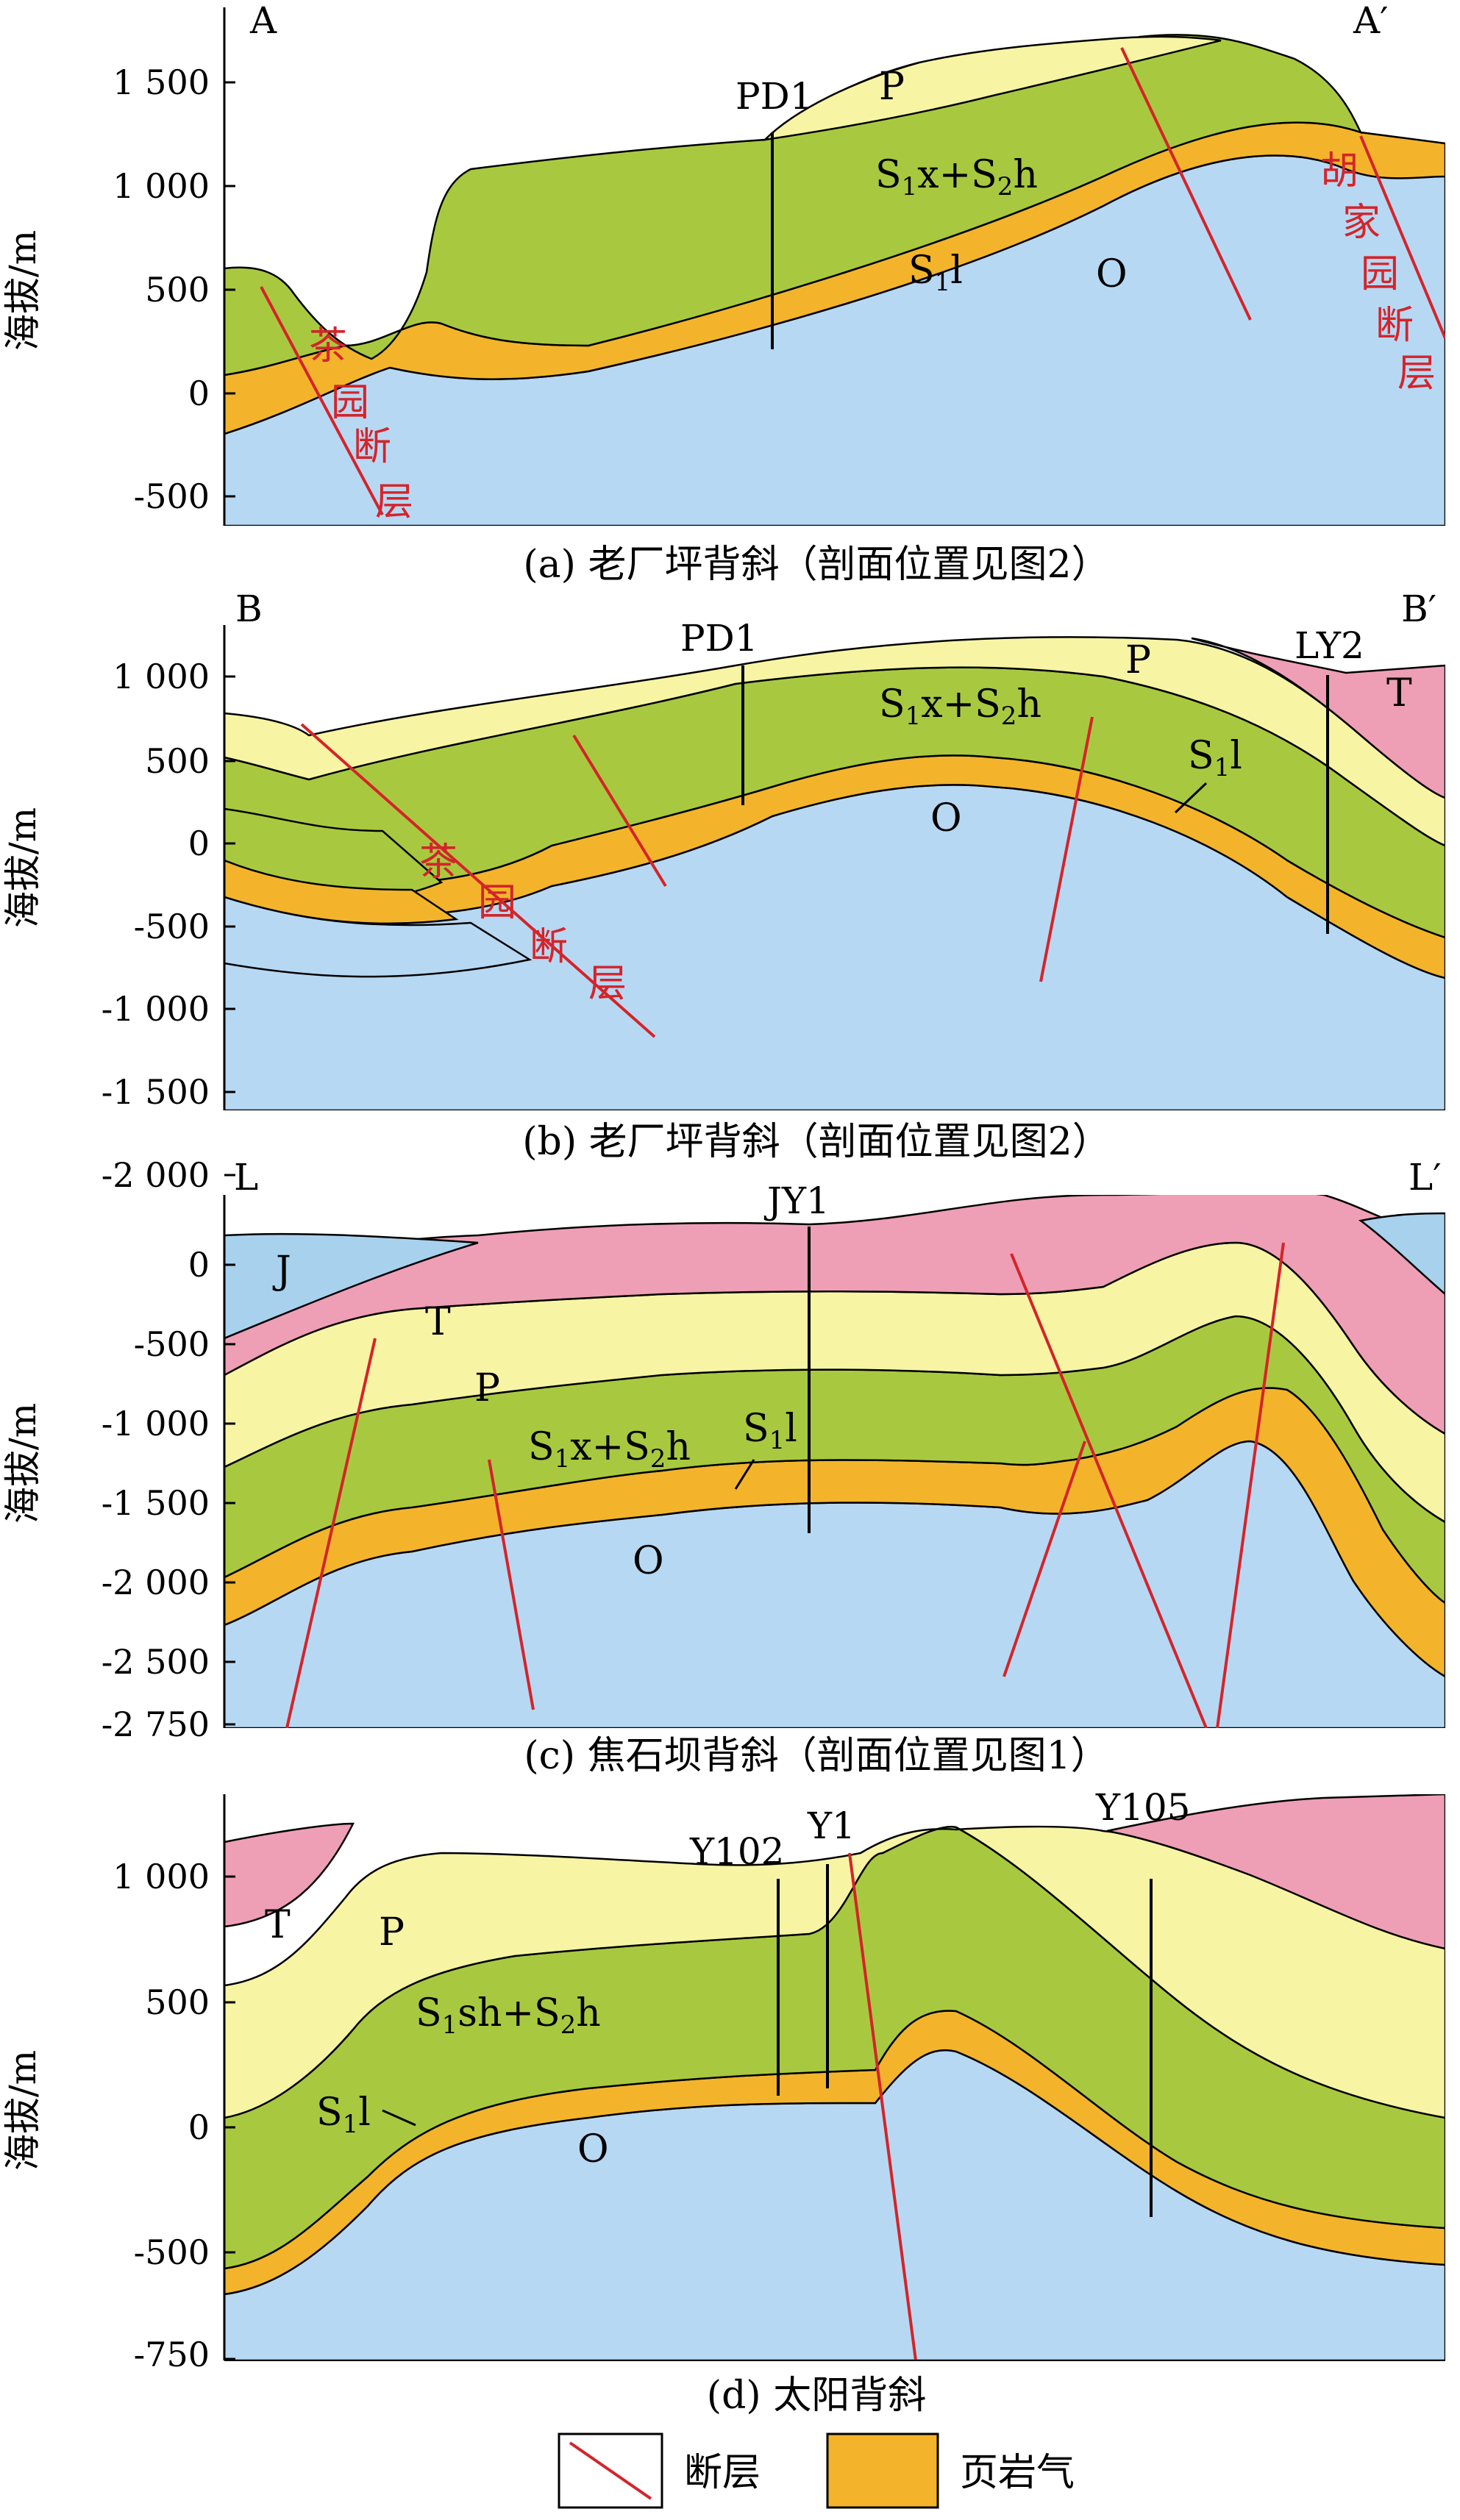 This screenshot has height=2520, width=1460. What do you see at coordinates (992, 88) in the screenshot?
I see `layer-P-cap` at bounding box center [992, 88].